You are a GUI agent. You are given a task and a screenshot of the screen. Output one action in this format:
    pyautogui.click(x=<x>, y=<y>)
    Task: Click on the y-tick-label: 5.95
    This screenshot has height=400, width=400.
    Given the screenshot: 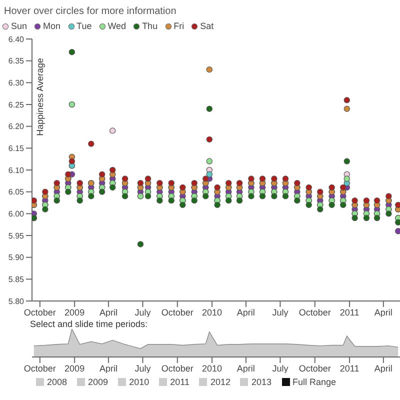 What is the action you would take?
    pyautogui.click(x=16, y=235)
    